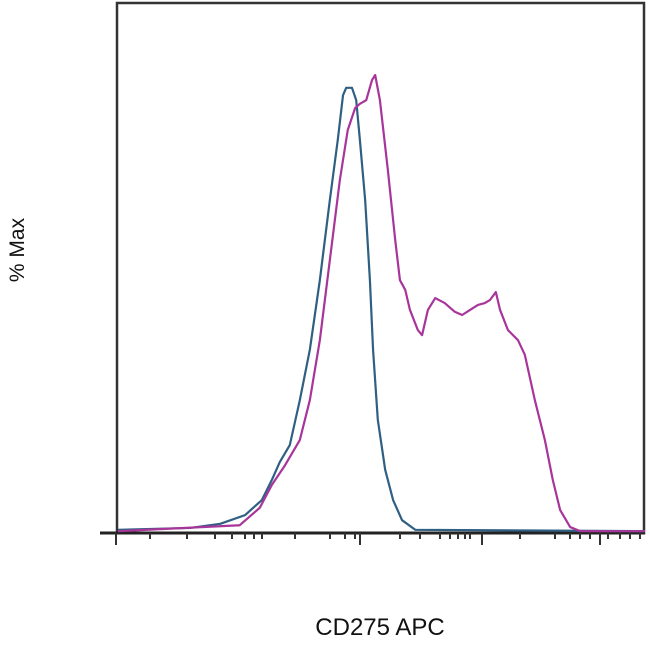 The height and width of the screenshot is (645, 650). What do you see at coordinates (17, 250) in the screenshot?
I see `y-axis-label: % Max` at bounding box center [17, 250].